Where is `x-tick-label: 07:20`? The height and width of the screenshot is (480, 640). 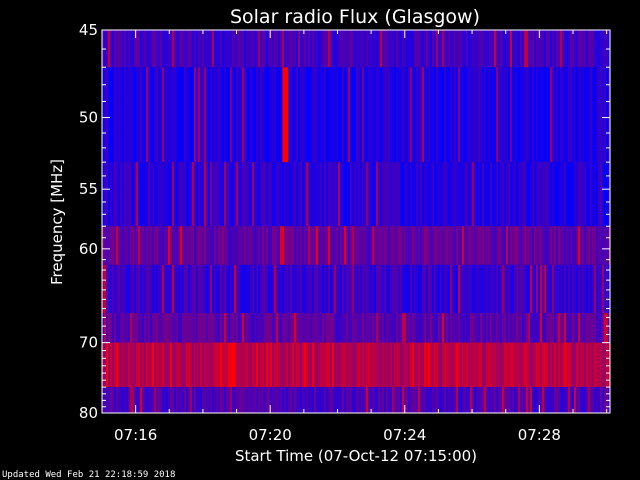 x-tick-label: 07:20 is located at coordinates (270, 435).